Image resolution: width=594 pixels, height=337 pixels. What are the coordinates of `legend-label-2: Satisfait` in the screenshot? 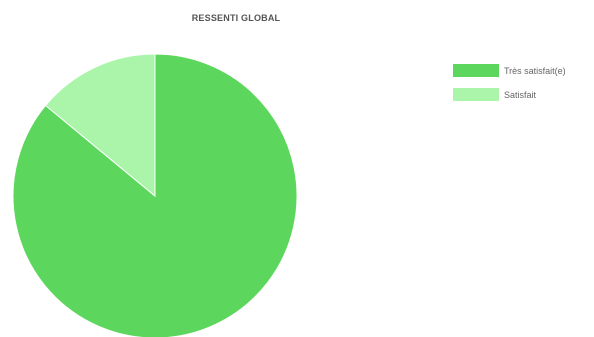 It's located at (520, 95).